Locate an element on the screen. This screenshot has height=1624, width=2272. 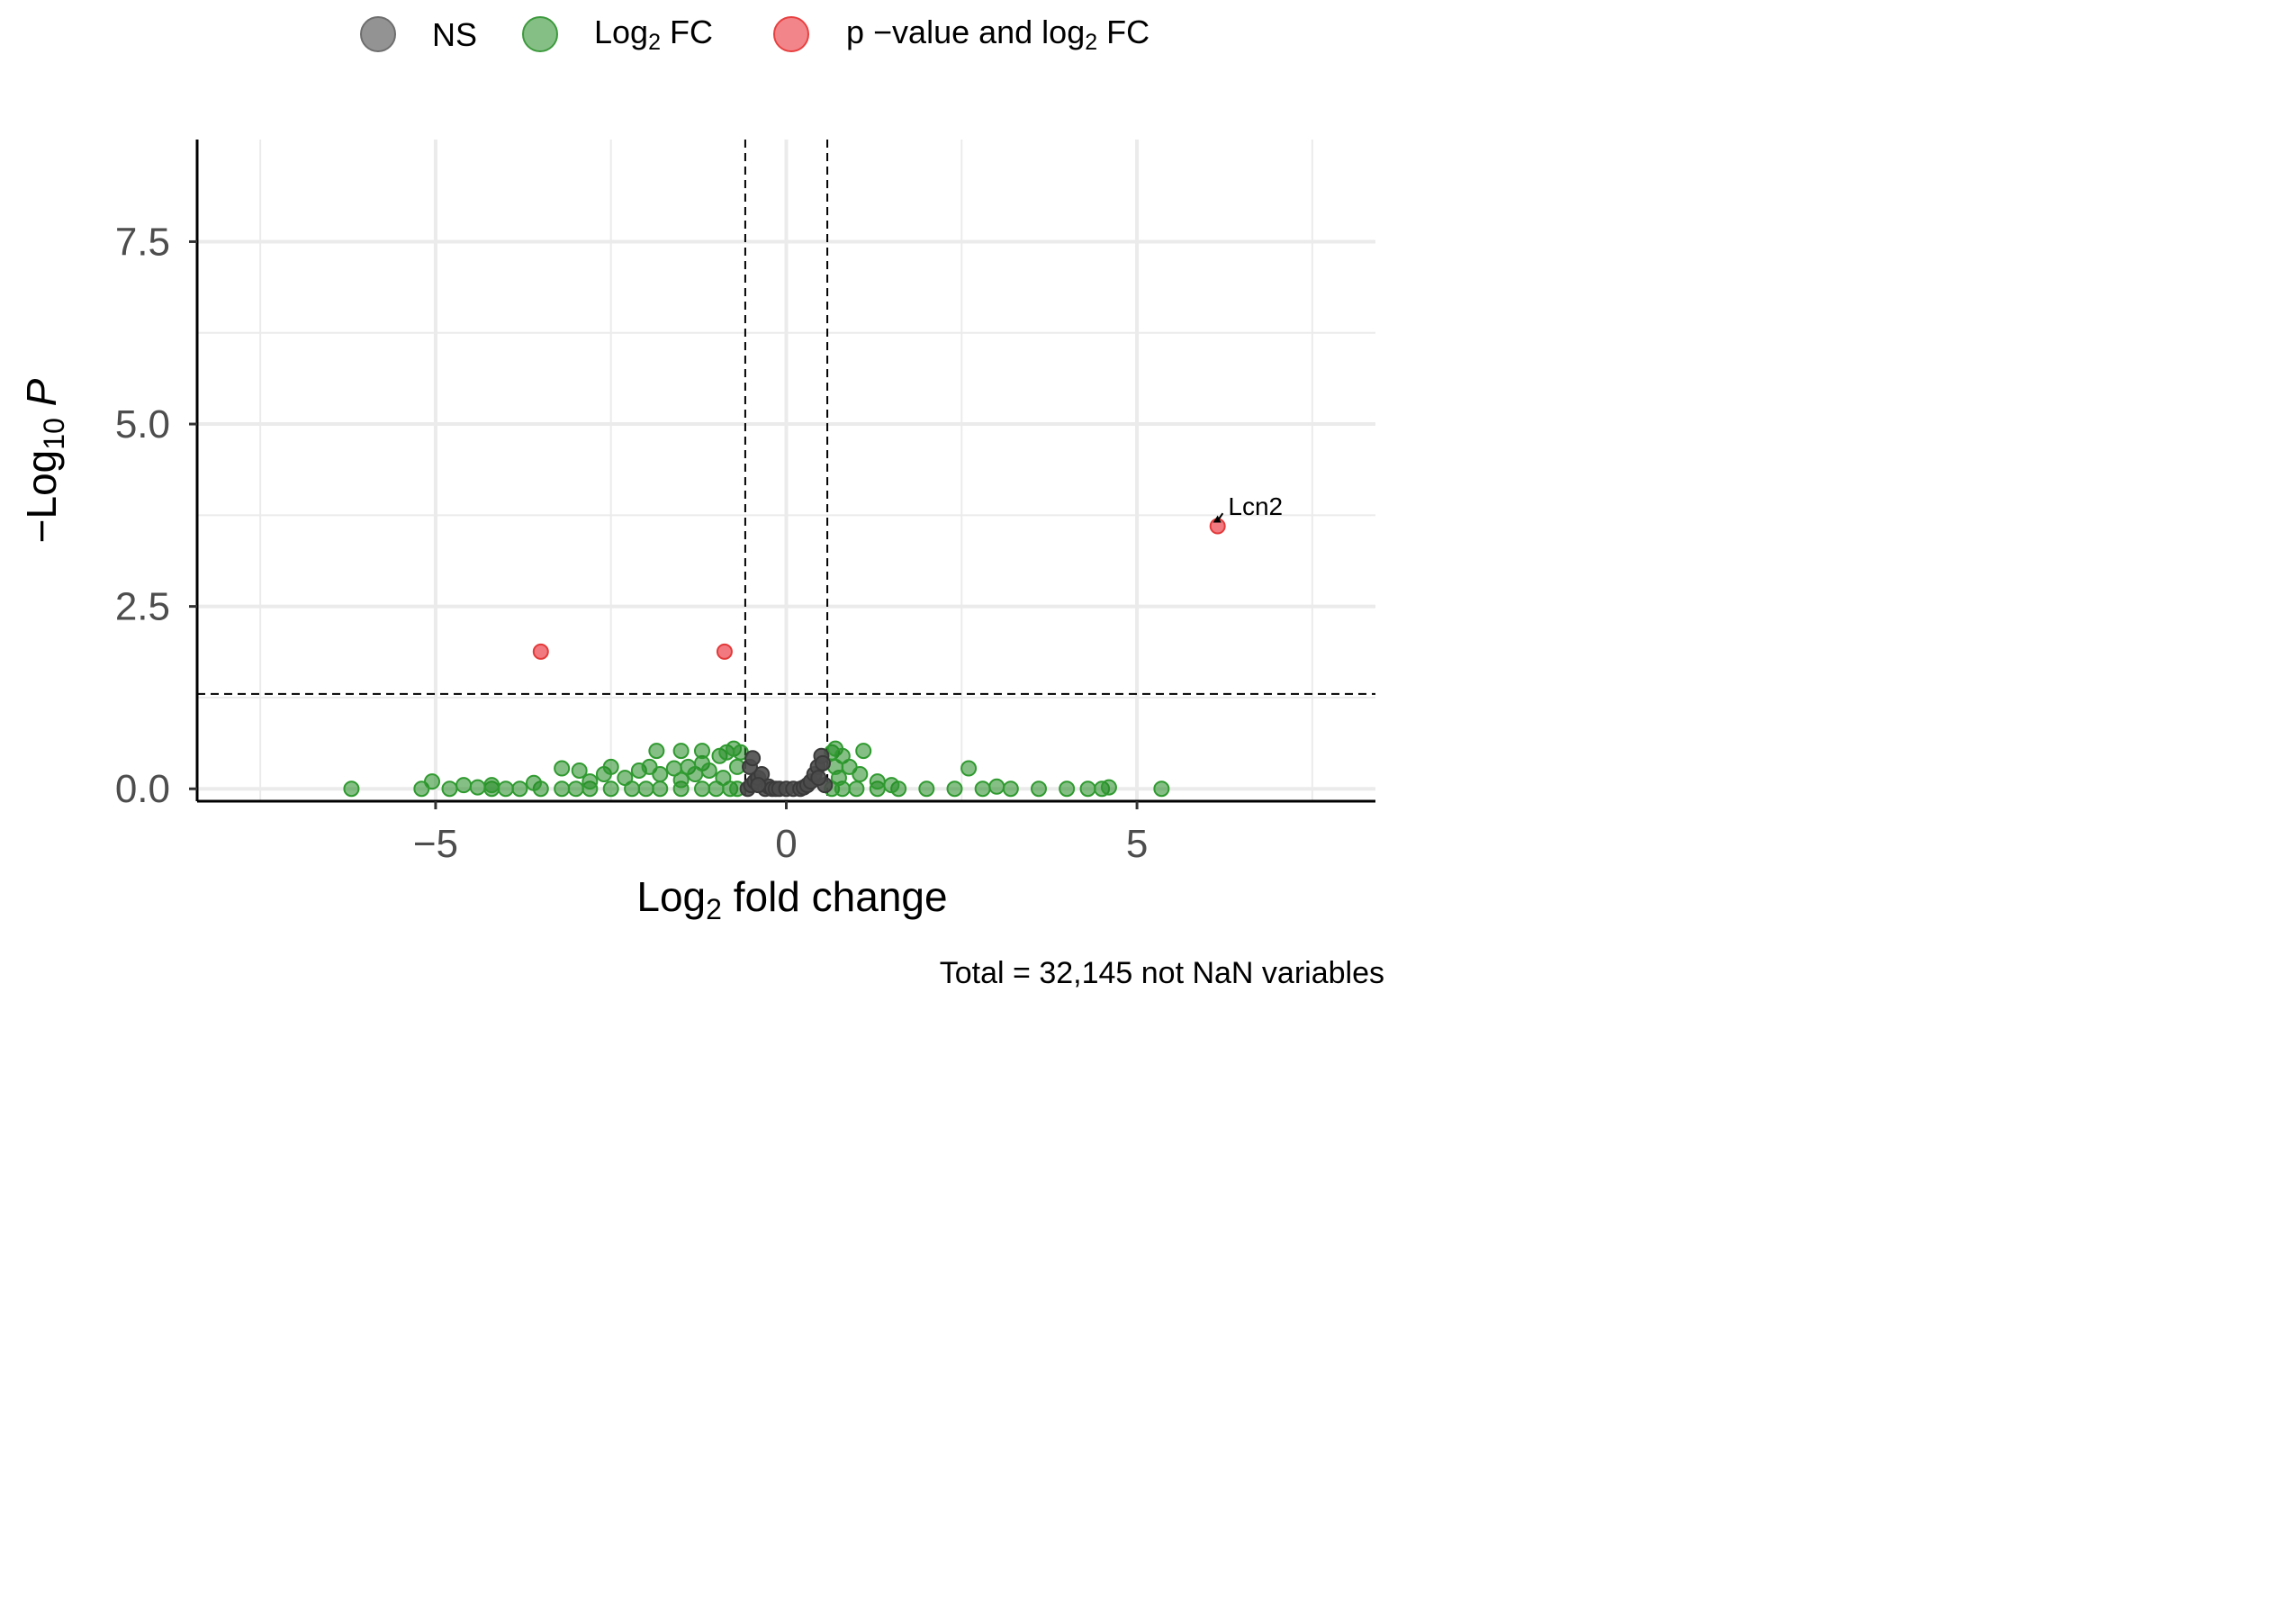
legend: NS Log2 FC p −value and log2 FC is located at coordinates (755, 34).